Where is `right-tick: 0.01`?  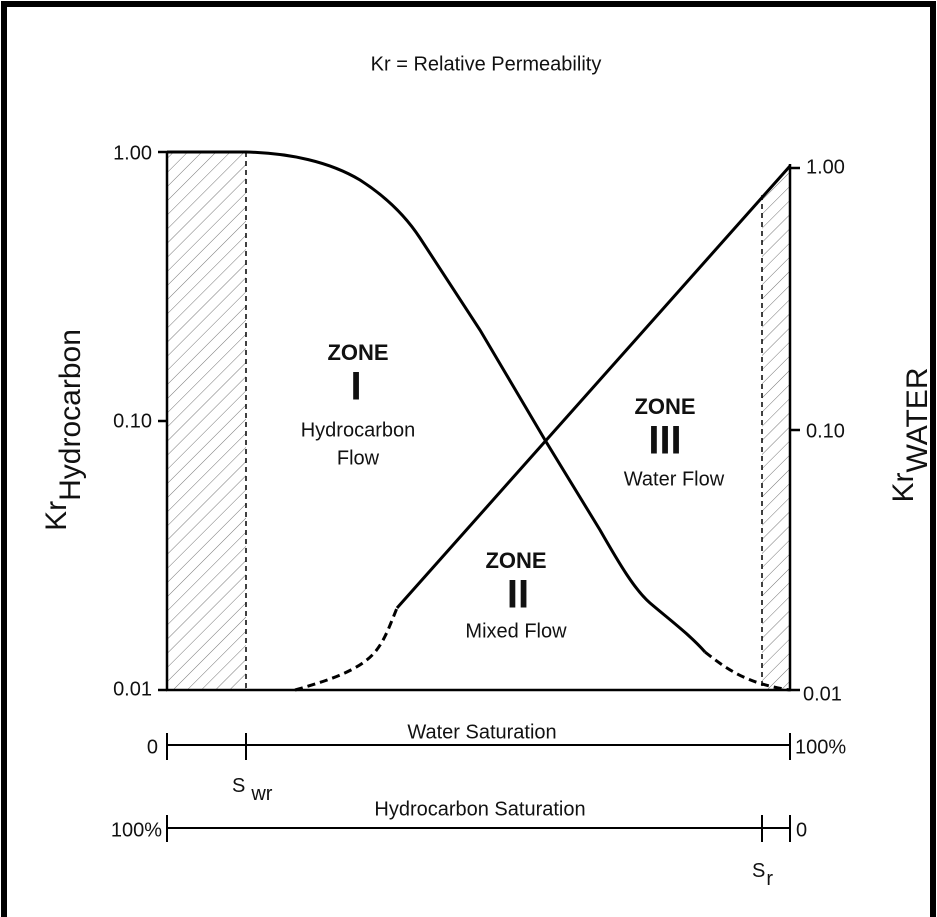 right-tick: 0.01 is located at coordinates (822, 694).